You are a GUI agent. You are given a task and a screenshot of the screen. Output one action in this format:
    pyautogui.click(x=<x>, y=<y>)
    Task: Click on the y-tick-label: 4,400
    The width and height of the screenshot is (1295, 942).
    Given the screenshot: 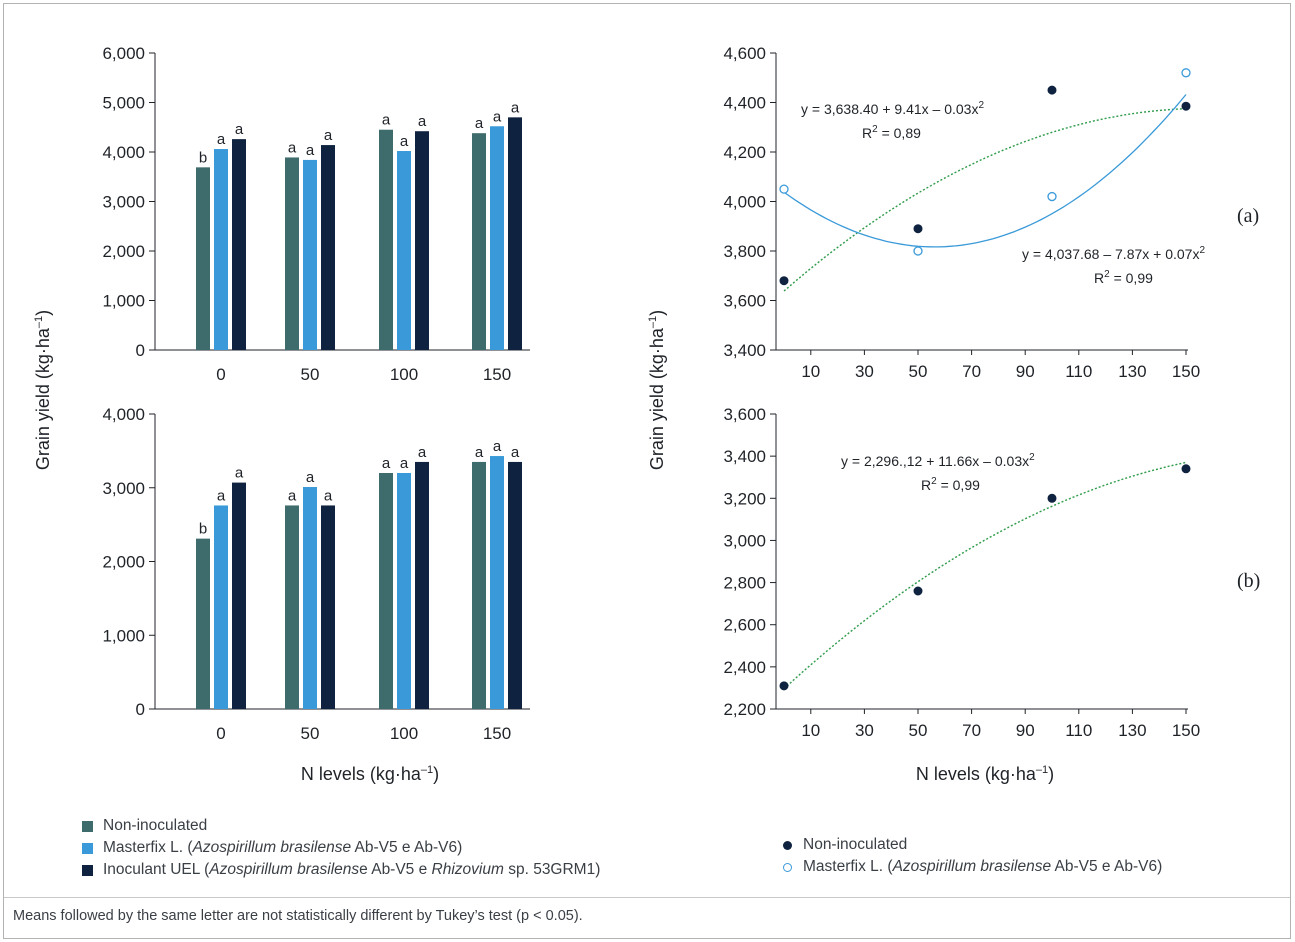 What is the action you would take?
    pyautogui.click(x=744, y=103)
    